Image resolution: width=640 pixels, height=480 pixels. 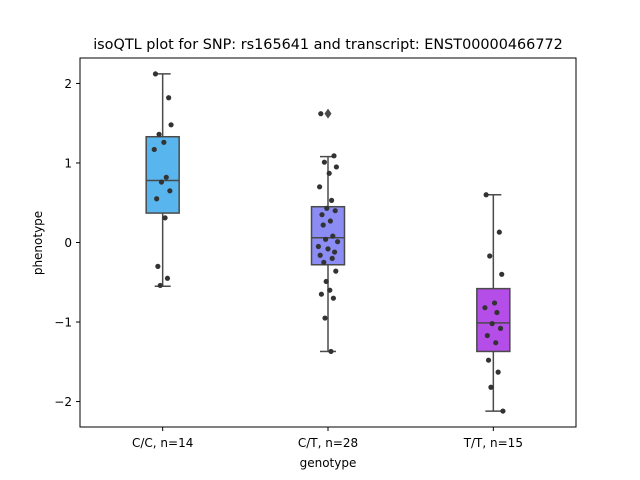 What do you see at coordinates (328, 443) in the screenshot?
I see `x-tick-label: C/T, n=28` at bounding box center [328, 443].